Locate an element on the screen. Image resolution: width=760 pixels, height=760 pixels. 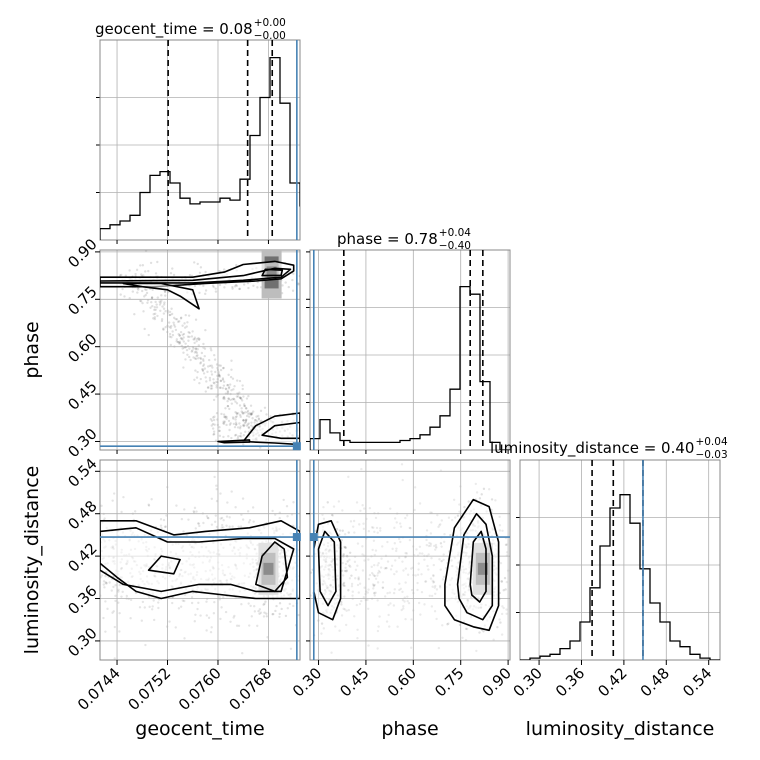
title-upper-error: +0.04 is located at coordinates (711, 442).